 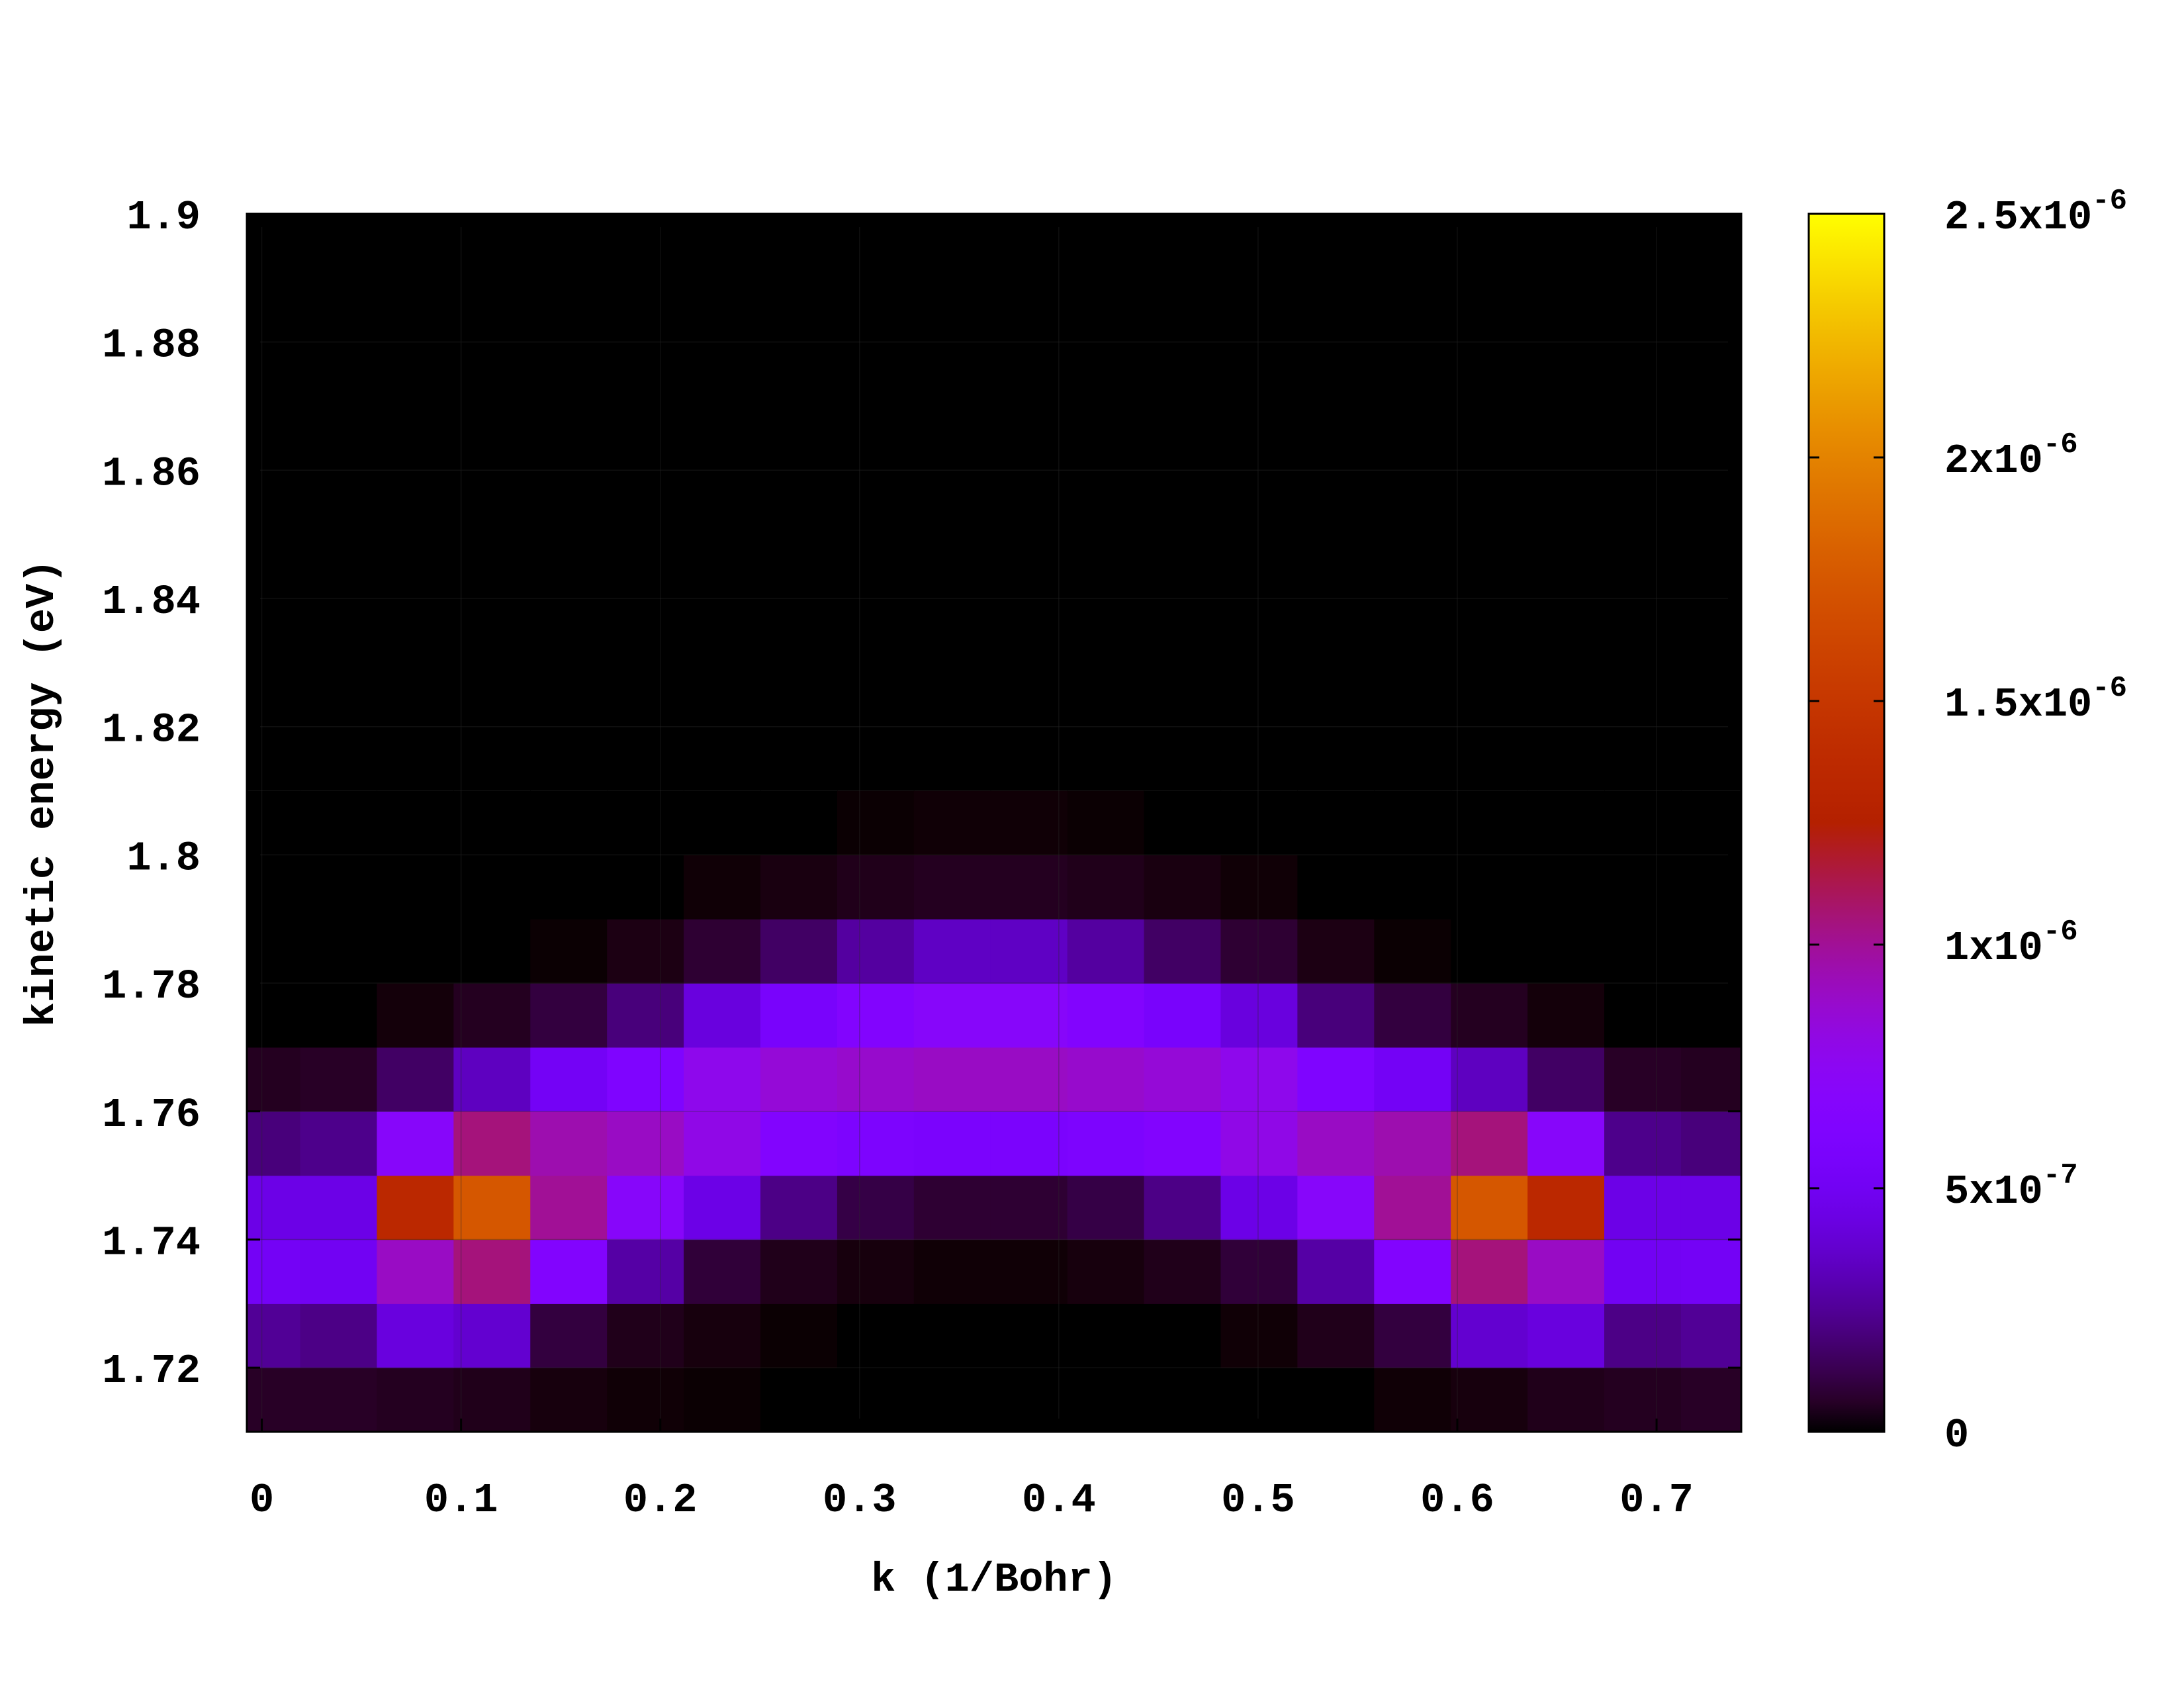 What do you see at coordinates (660, 1500) in the screenshot?
I see `x-tick-label: 0.2` at bounding box center [660, 1500].